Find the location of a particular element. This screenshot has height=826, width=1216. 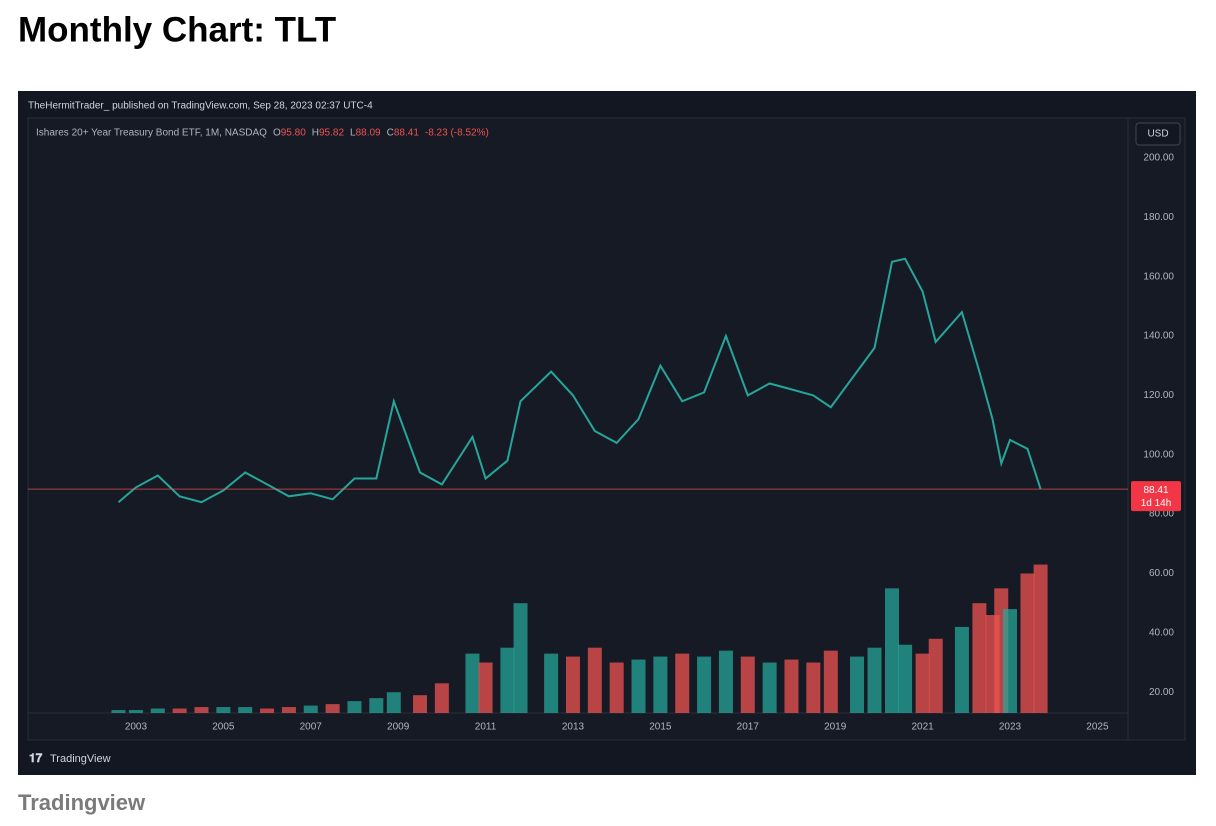

ohlc-key: C is located at coordinates (390, 133).